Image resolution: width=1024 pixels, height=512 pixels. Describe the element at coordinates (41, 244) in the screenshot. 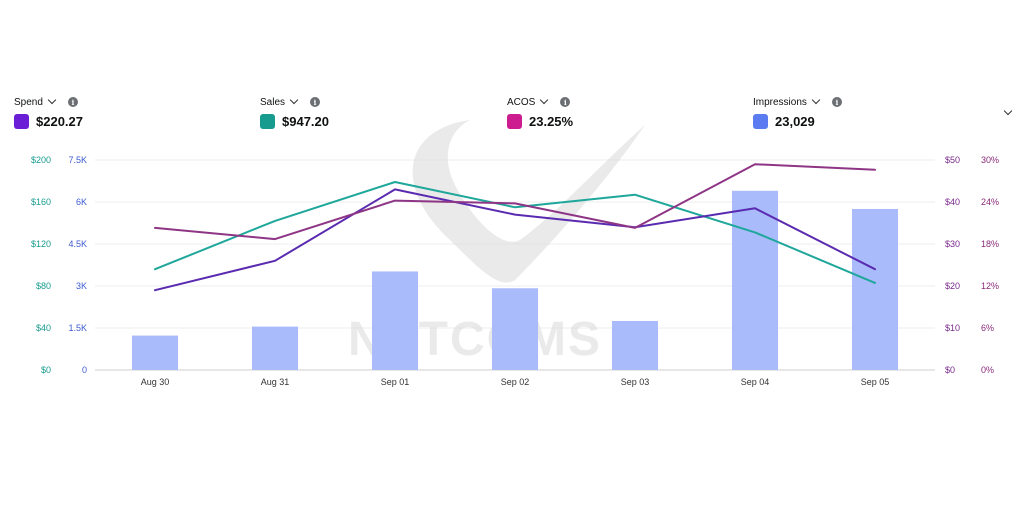

I see `axis-tick-label: $120` at that location.